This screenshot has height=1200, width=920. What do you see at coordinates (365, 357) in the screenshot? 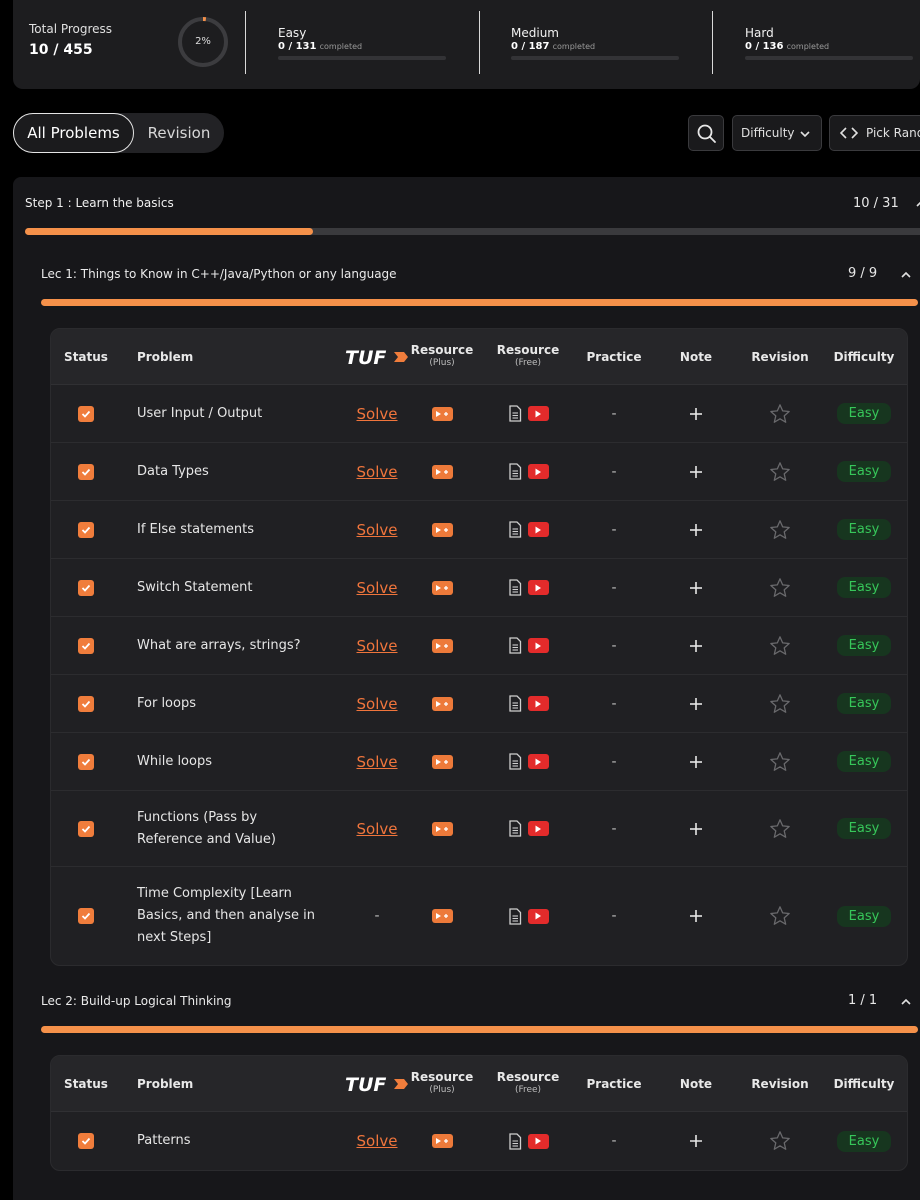
I see `svg-text: TUF` at bounding box center [365, 357].